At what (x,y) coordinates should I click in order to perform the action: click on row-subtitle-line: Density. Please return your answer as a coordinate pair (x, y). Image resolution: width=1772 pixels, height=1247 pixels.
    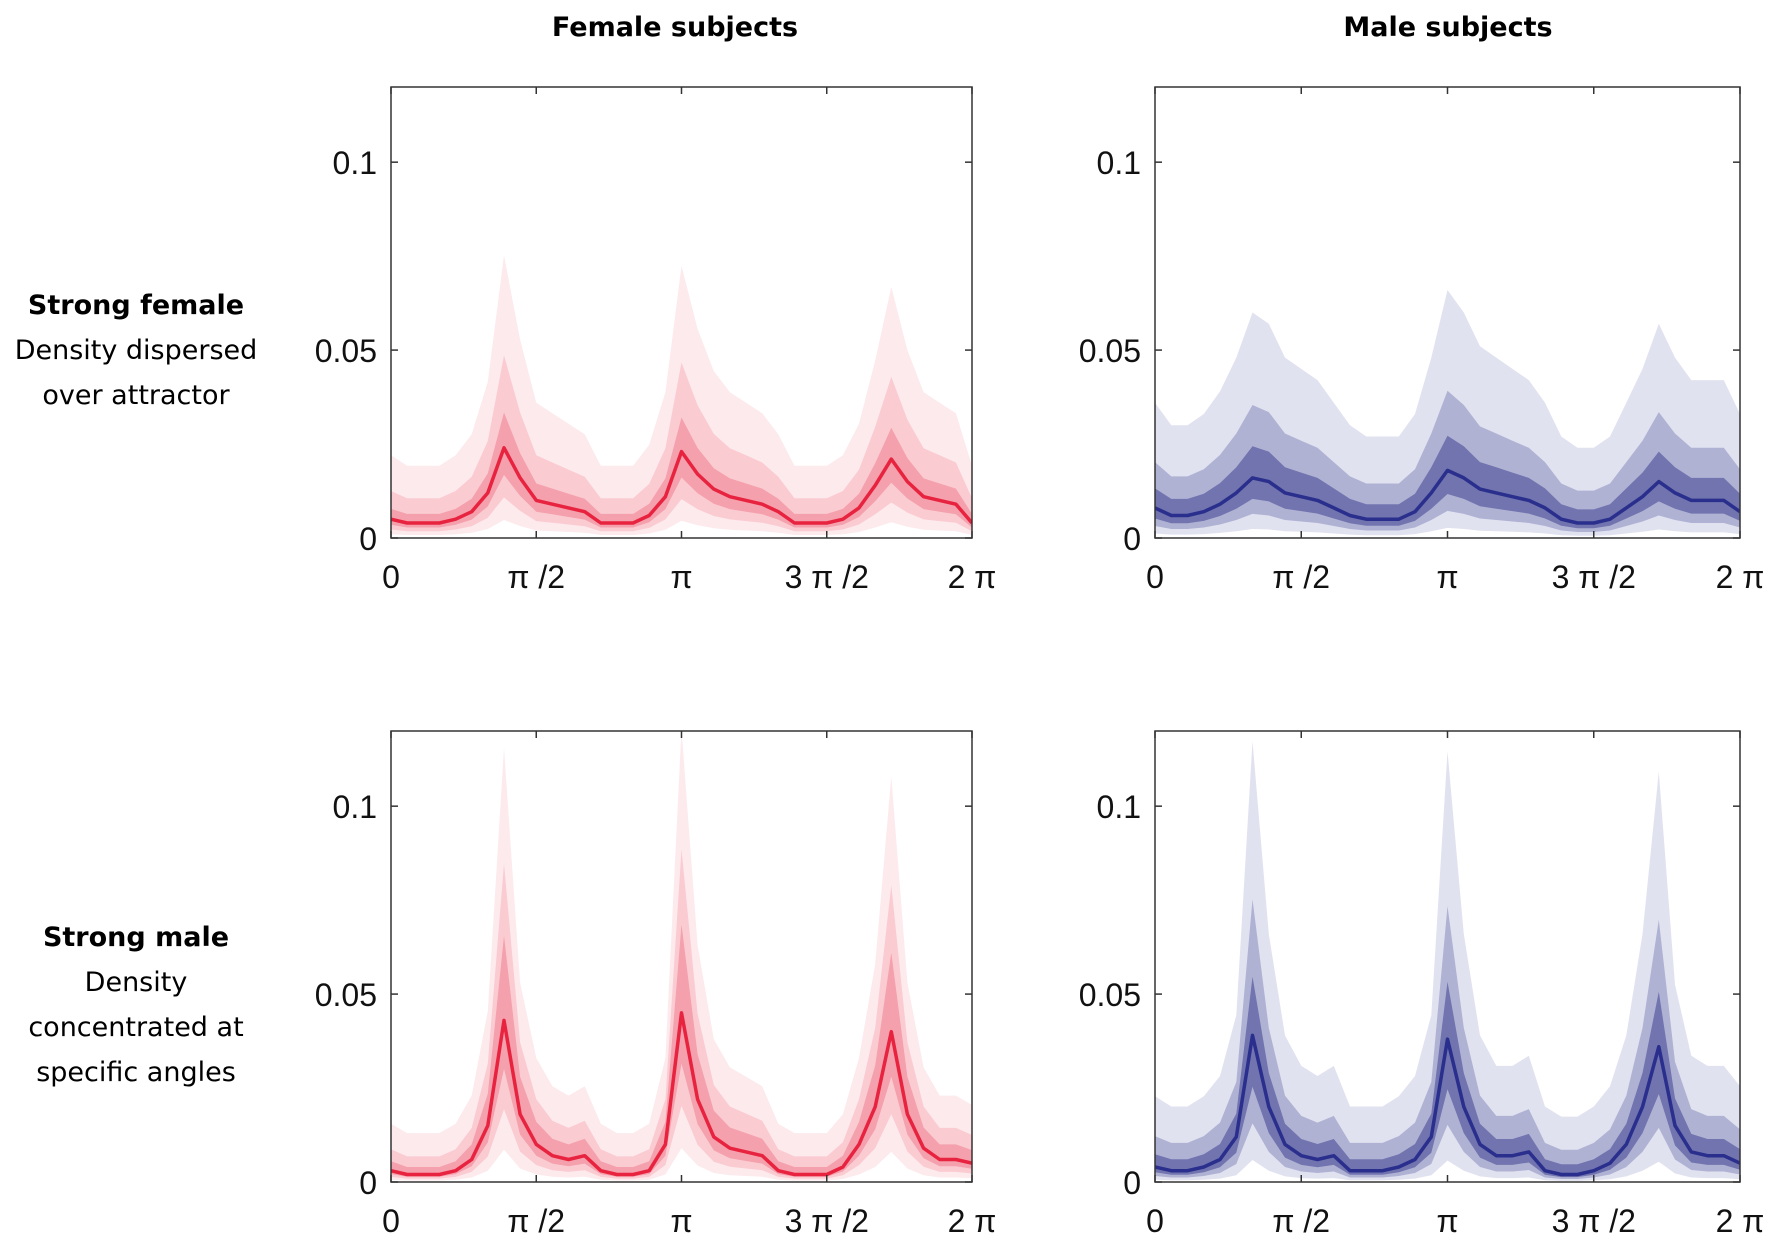
    Looking at the image, I should click on (136, 982).